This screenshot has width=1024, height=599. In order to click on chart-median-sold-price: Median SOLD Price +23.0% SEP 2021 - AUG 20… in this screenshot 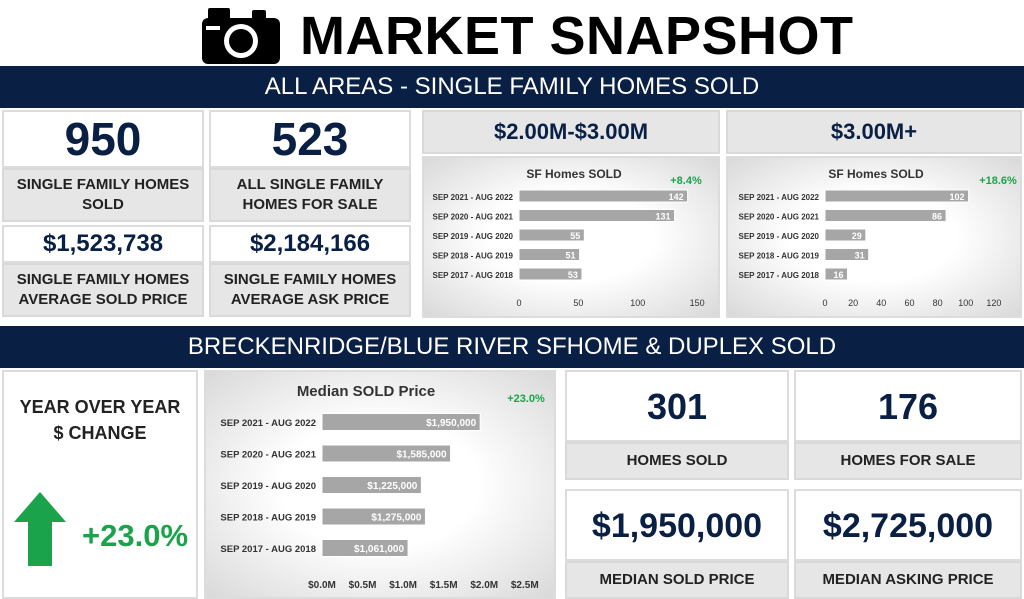, I will do `click(380, 484)`.